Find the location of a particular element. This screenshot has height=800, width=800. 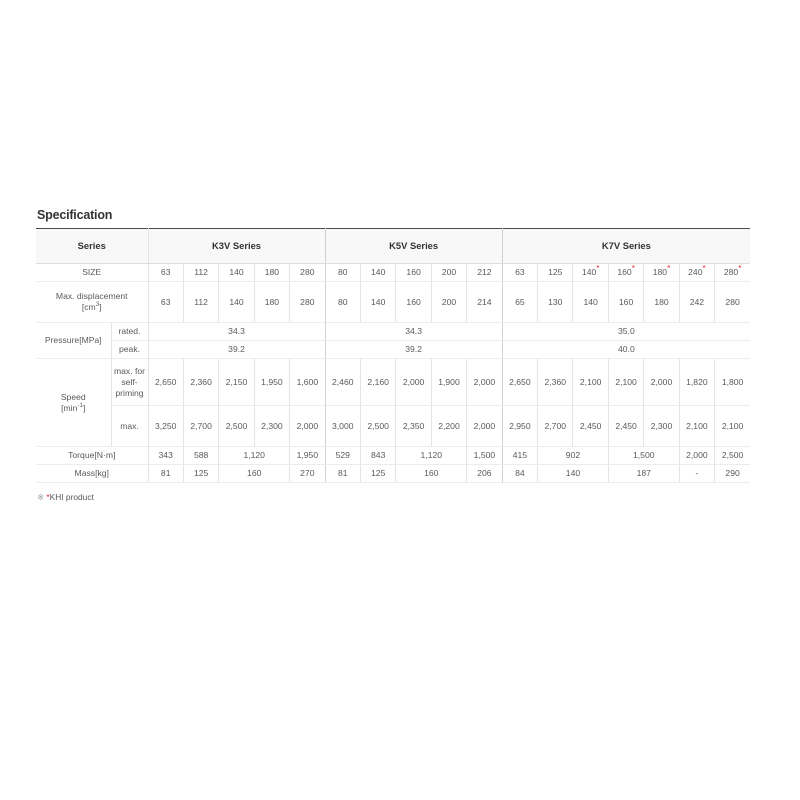

header-group-k3v-series: K3V Series is located at coordinates (237, 246).